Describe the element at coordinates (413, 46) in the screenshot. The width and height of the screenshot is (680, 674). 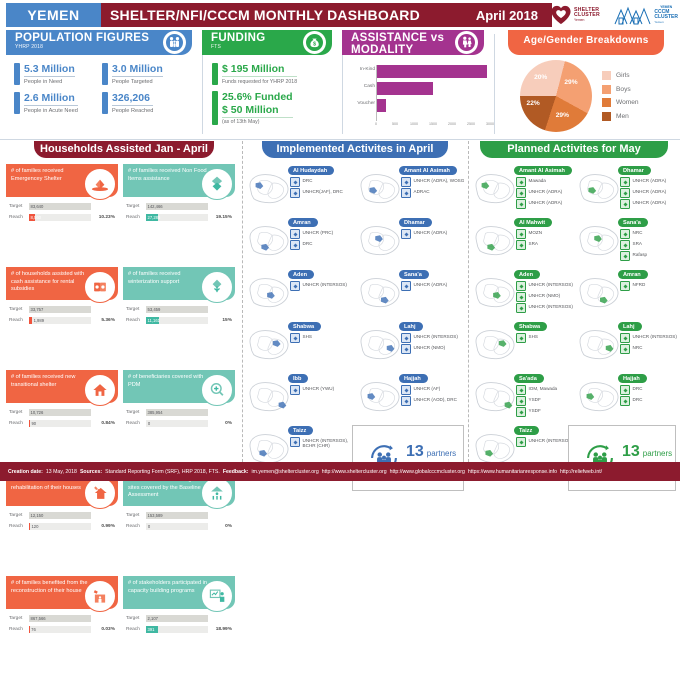
I see `assistance-panel-header: ASSISTANCE vs MODALITY # HHS` at that location.